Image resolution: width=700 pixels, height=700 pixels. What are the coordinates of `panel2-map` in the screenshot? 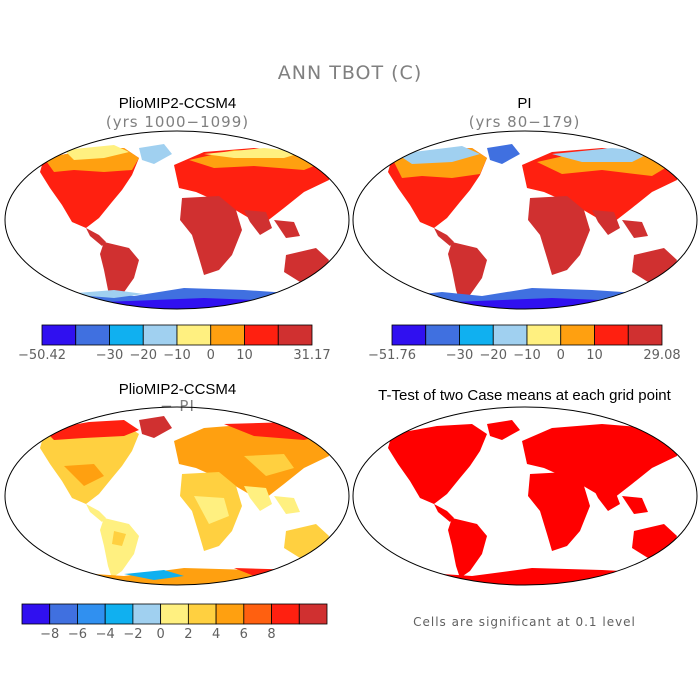 It's located at (525, 220).